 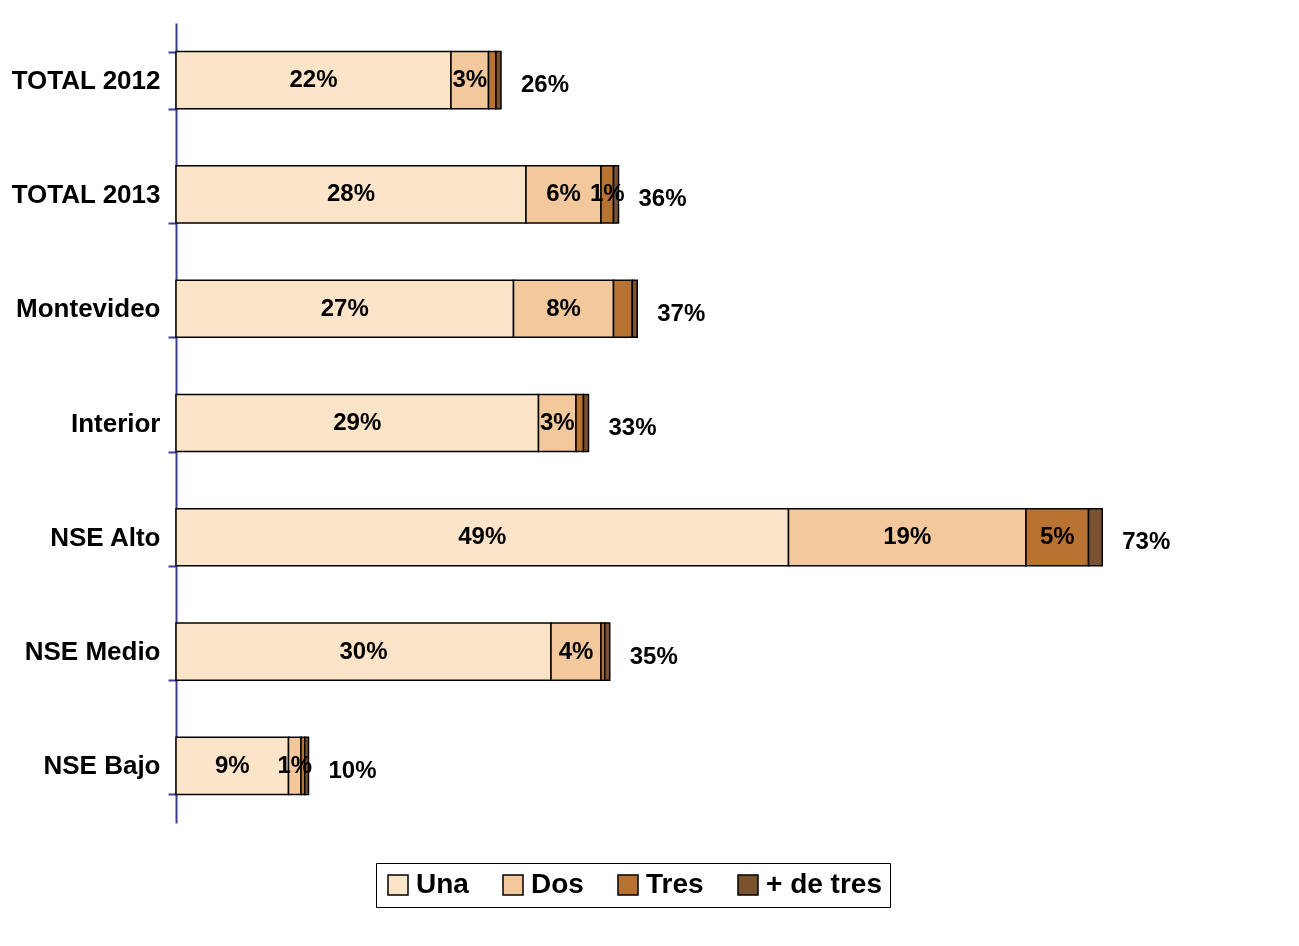 What do you see at coordinates (351, 193) in the screenshot?
I see `data-label: 28%` at bounding box center [351, 193].